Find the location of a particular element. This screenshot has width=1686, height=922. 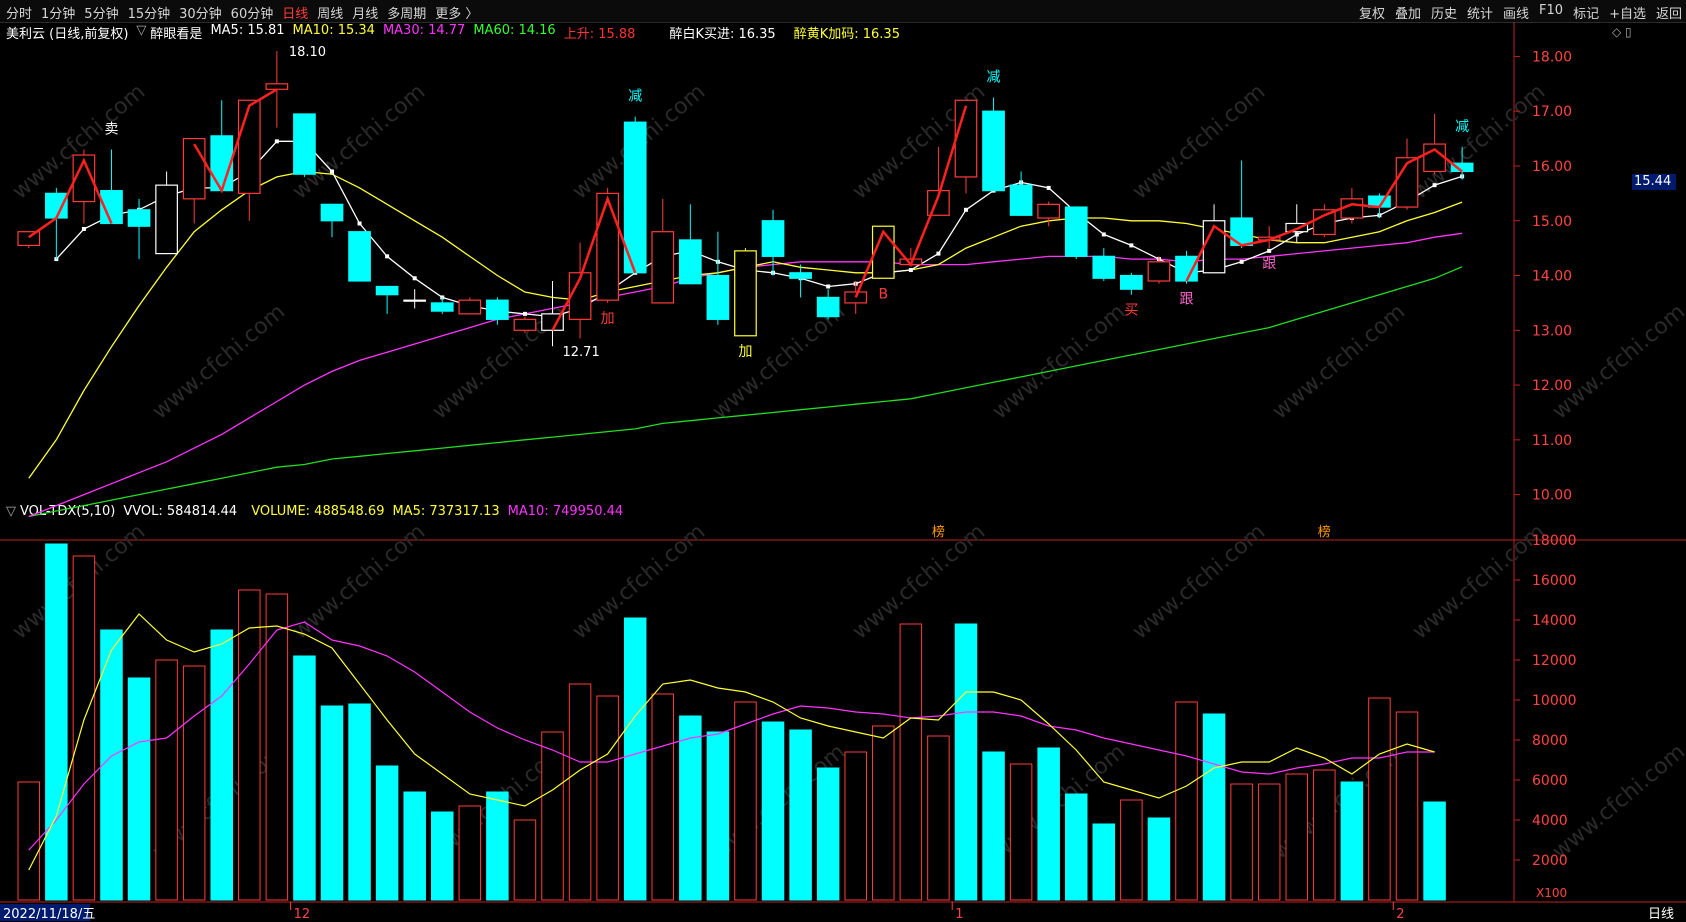

vol-tick-label: 8000 is located at coordinates (1550, 741).